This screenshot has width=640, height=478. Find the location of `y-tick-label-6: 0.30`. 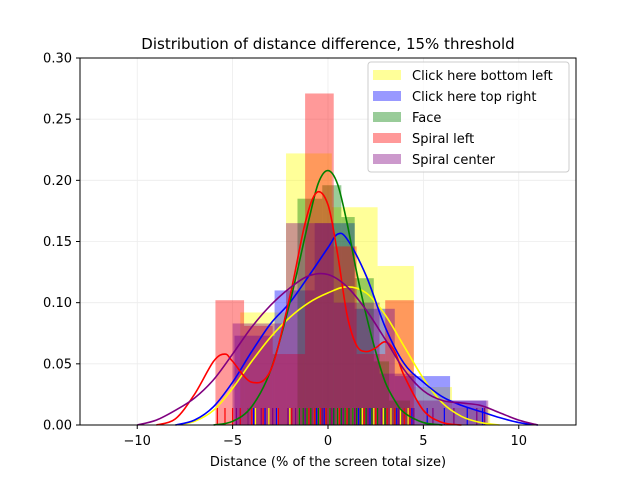

y-tick-label-6: 0.30 is located at coordinates (57, 59).